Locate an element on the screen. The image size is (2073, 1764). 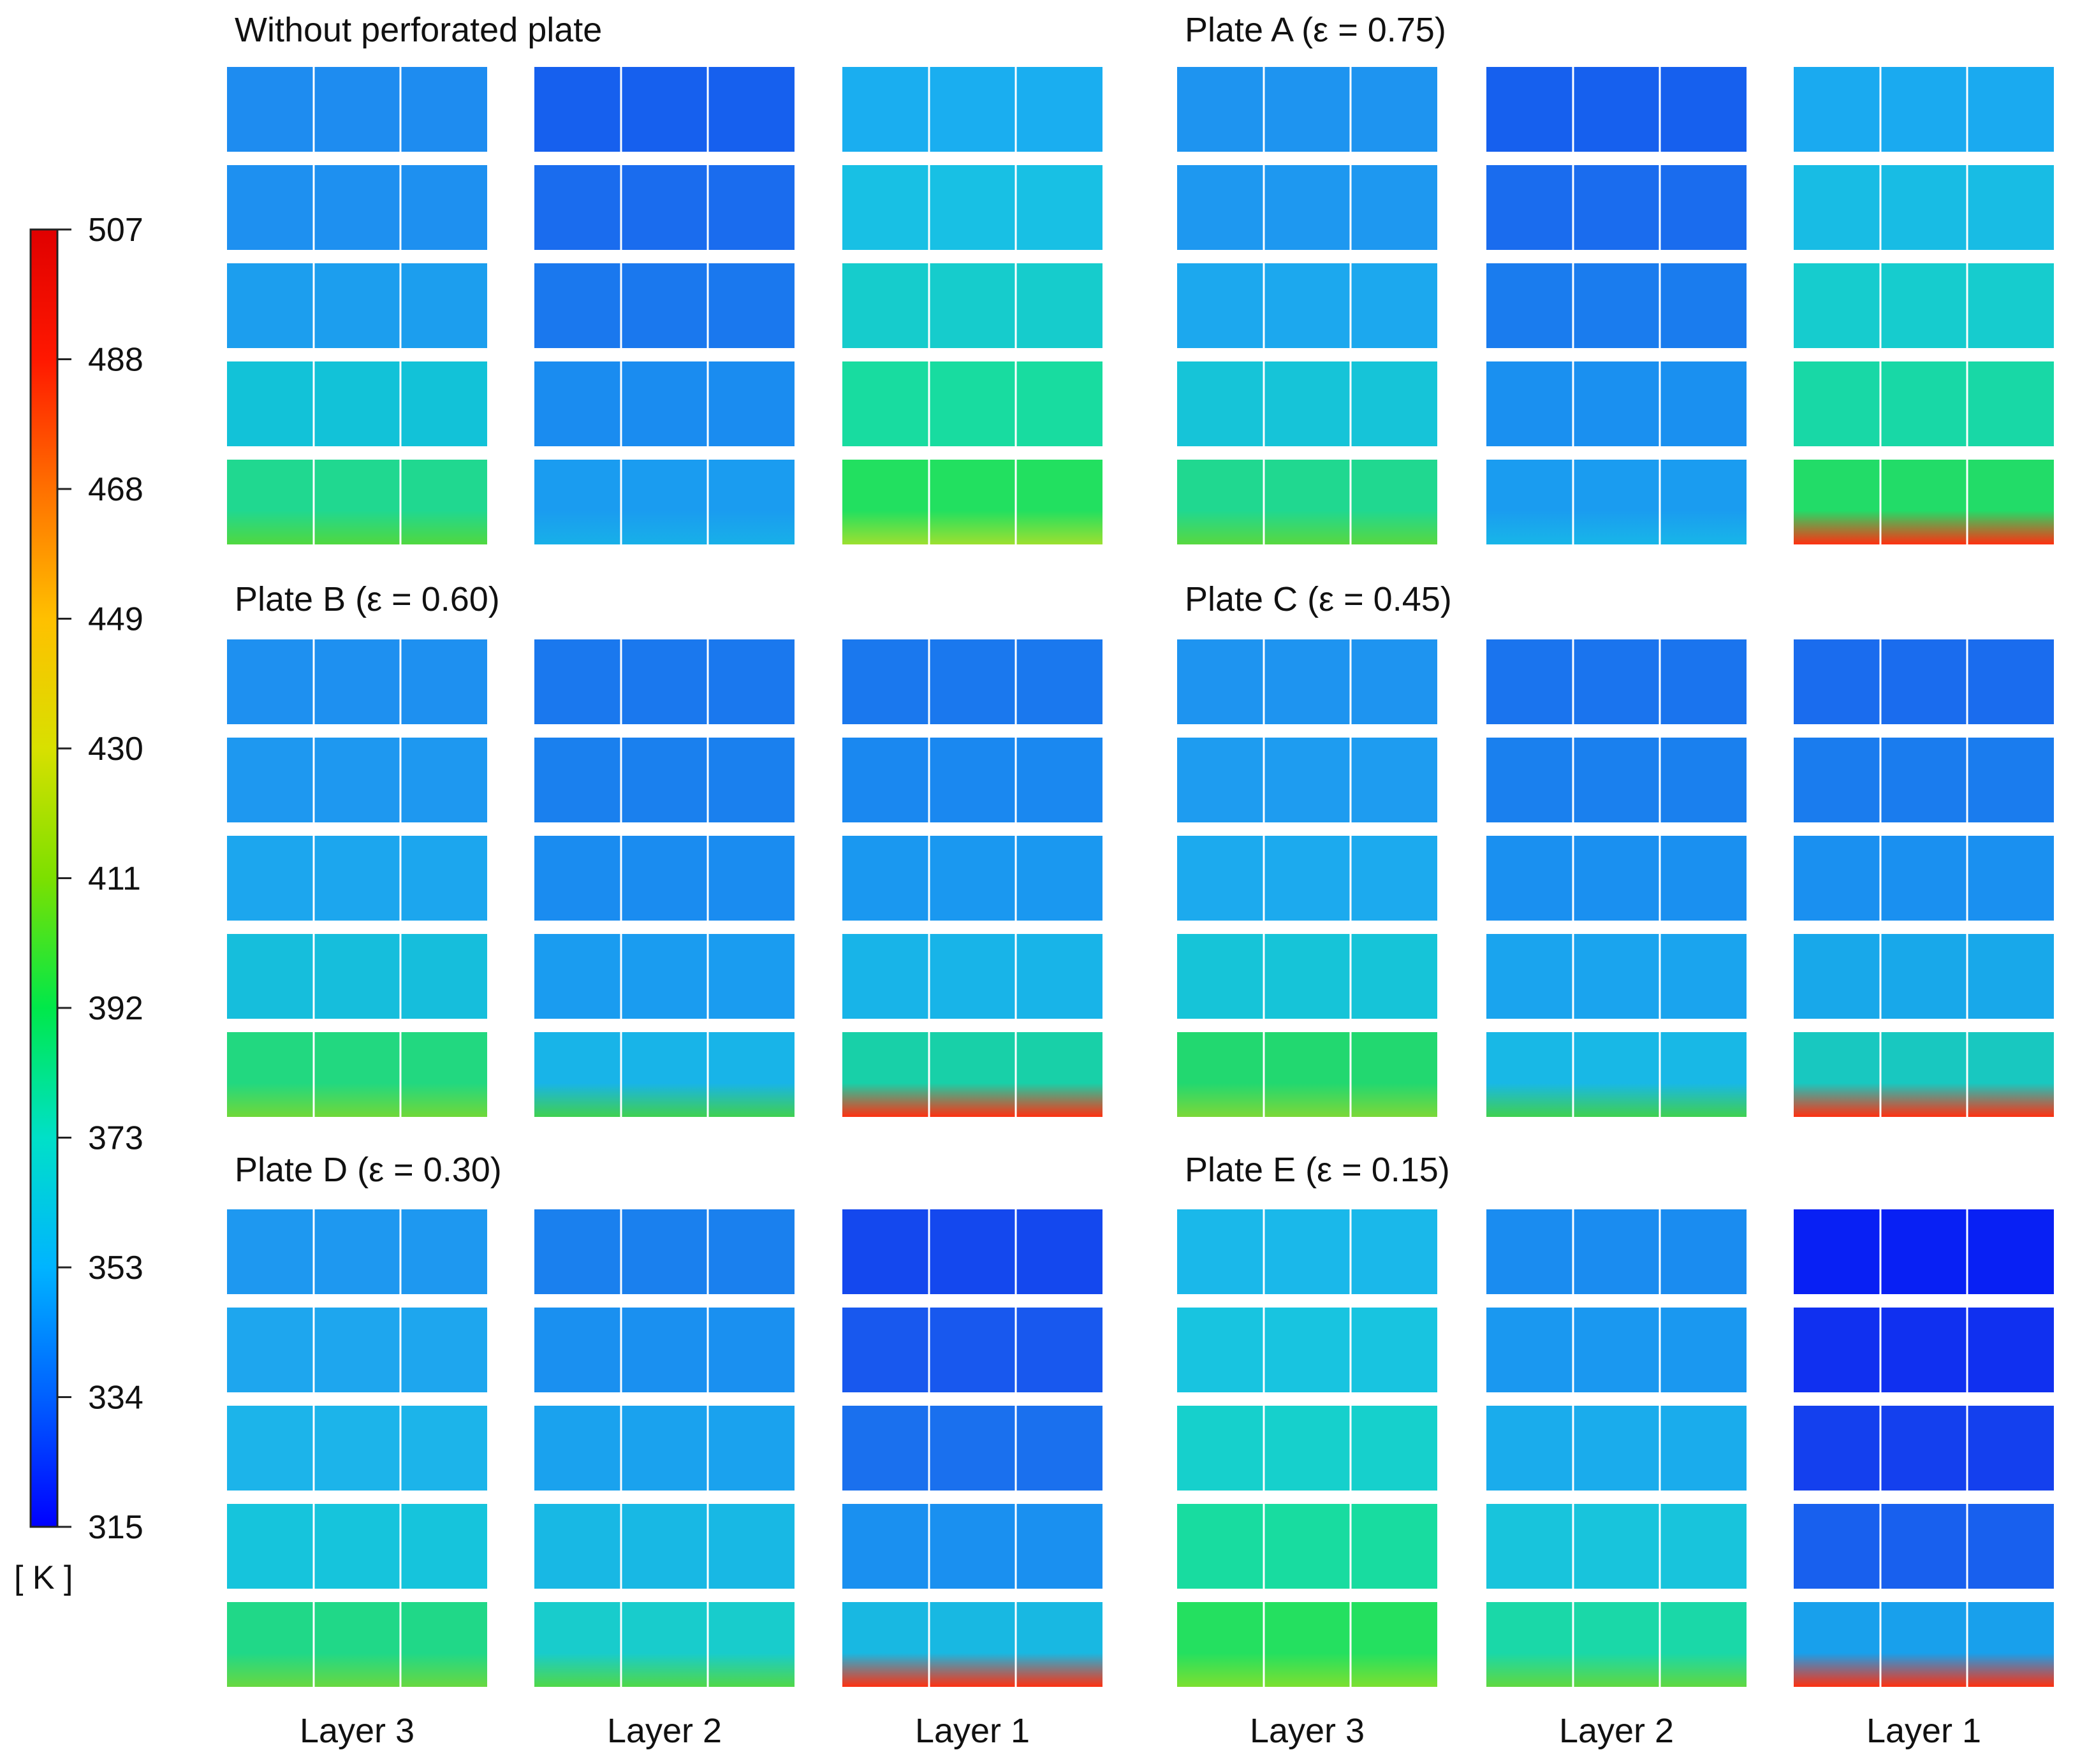
layer-axis-label: Layer 1 is located at coordinates (1923, 1731).